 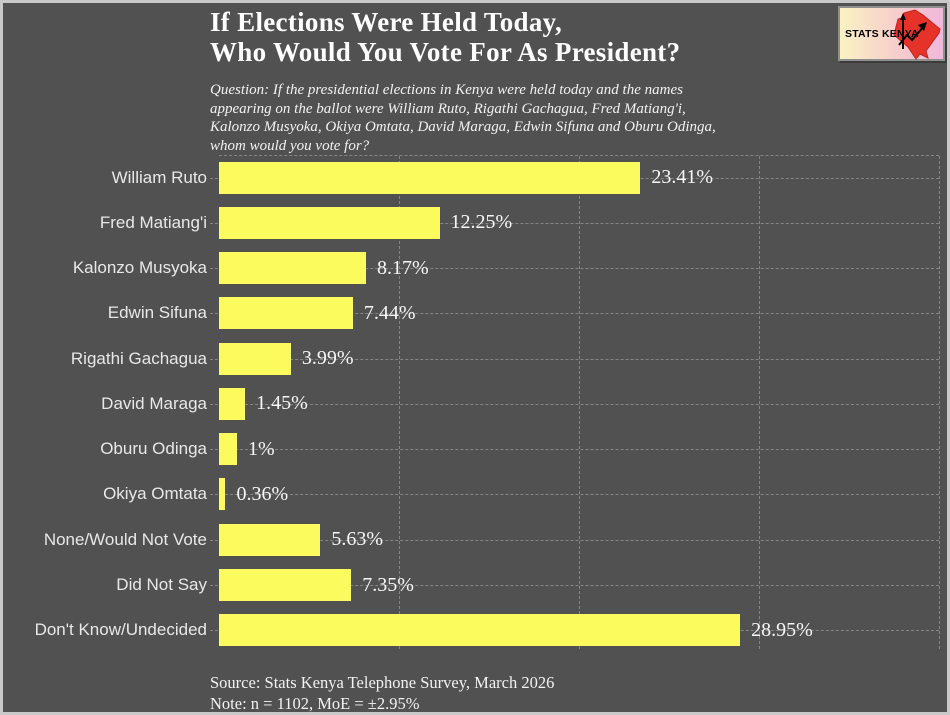 I want to click on category-label: Kalonzo Musyoka, so click(x=139, y=268).